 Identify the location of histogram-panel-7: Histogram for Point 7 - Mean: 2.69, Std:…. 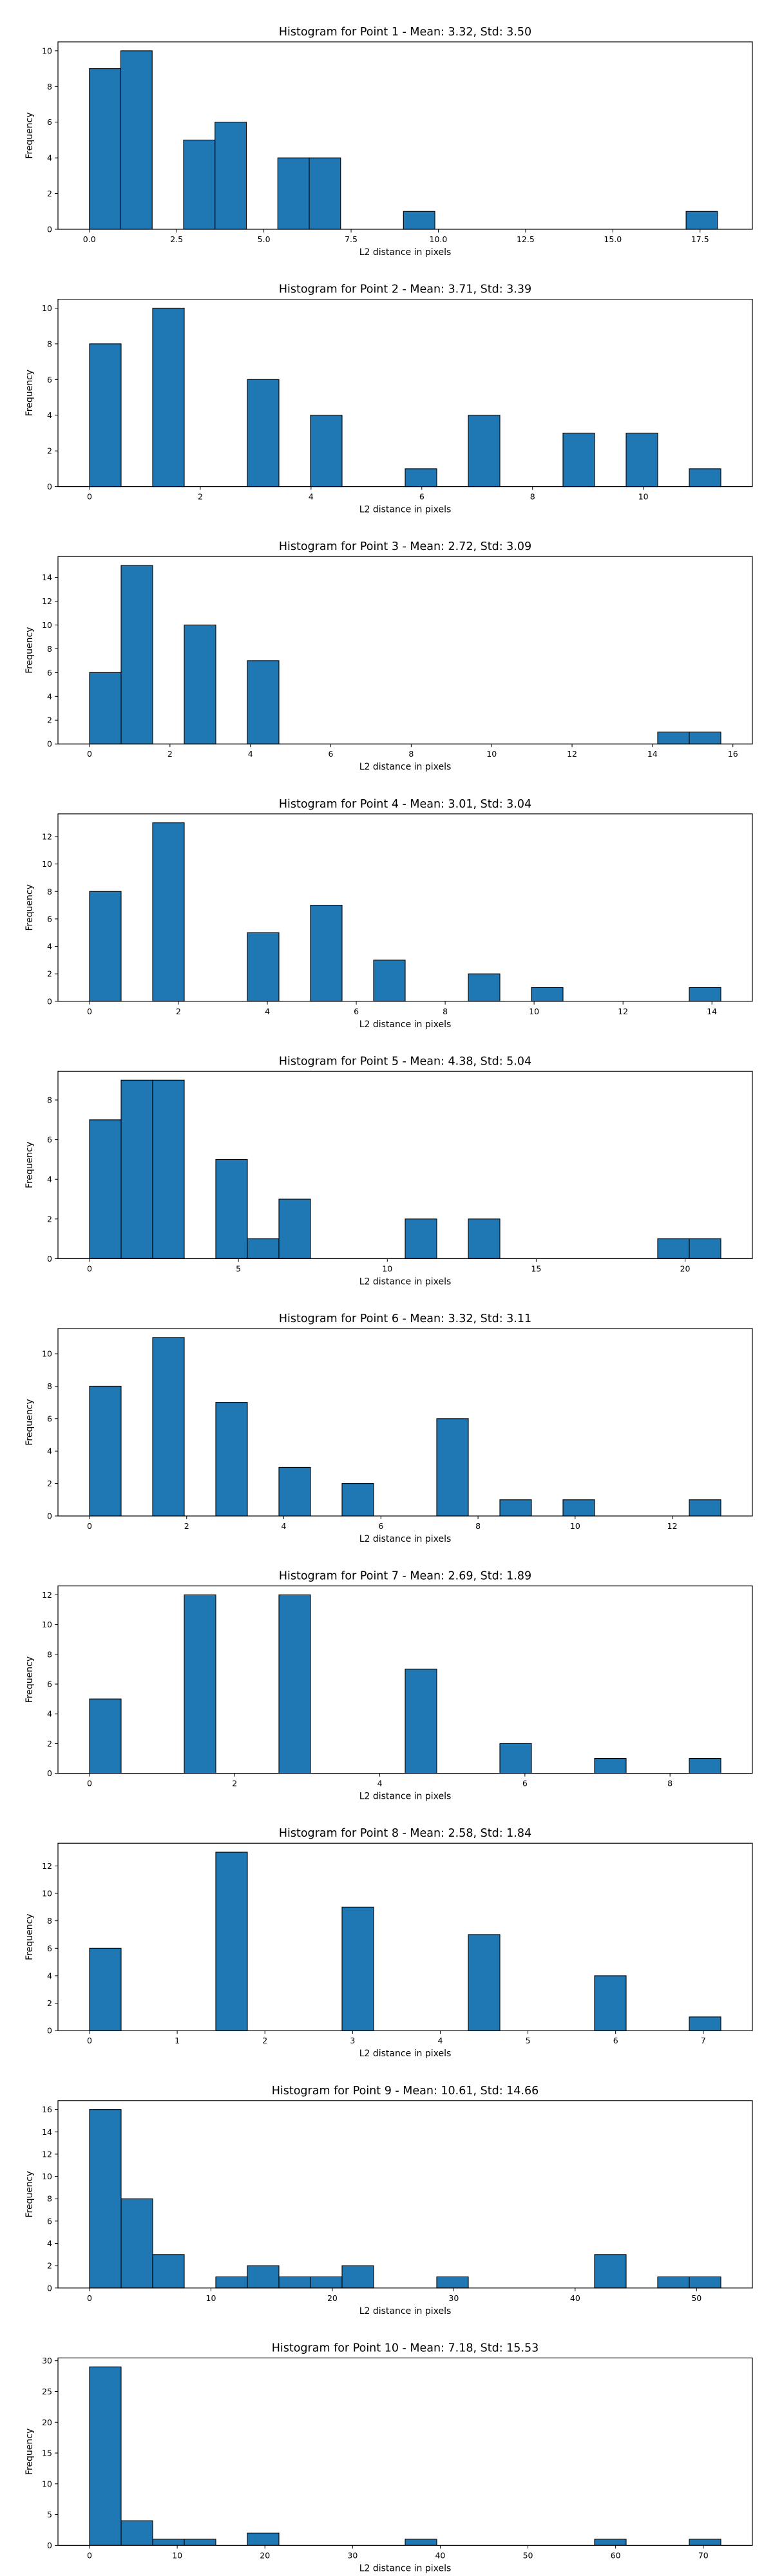
(388, 1686).